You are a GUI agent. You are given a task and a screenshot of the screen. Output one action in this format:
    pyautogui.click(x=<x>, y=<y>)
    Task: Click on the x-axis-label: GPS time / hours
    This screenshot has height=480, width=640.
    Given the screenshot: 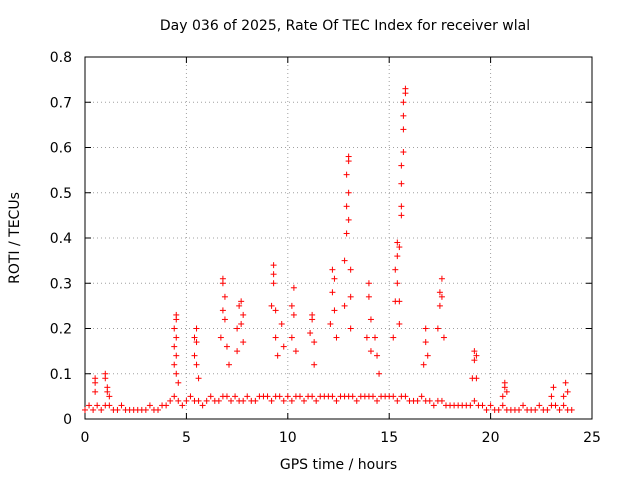 What is the action you would take?
    pyautogui.click(x=338, y=465)
    